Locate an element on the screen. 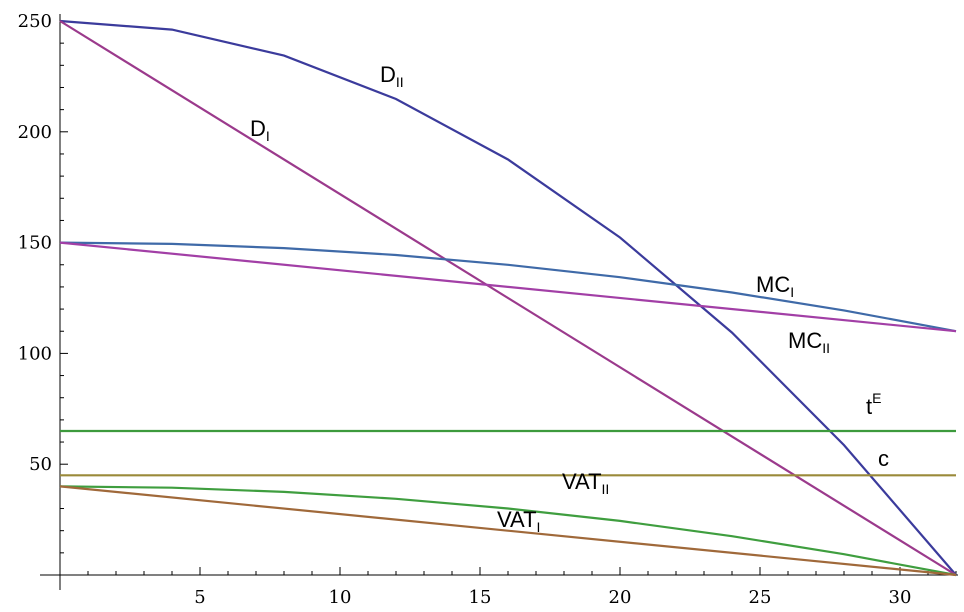 The width and height of the screenshot is (964, 612). x-tick-label: 10 is located at coordinates (340, 597).